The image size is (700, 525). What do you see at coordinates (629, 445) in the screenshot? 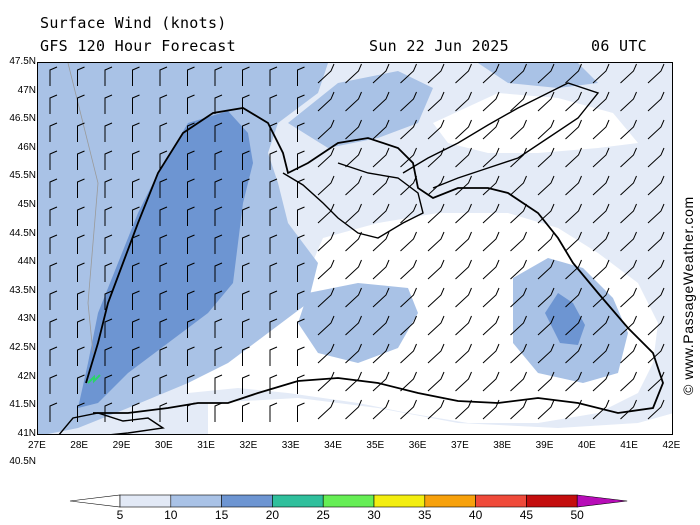
I see `lon-label: 41E` at bounding box center [629, 445].